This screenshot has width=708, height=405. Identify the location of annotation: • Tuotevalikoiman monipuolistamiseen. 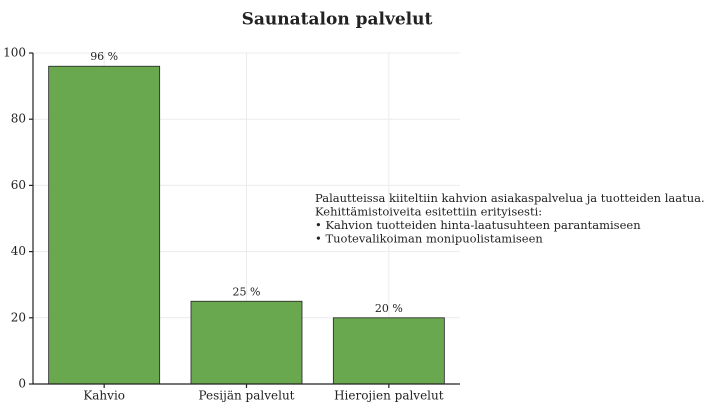
(429, 239).